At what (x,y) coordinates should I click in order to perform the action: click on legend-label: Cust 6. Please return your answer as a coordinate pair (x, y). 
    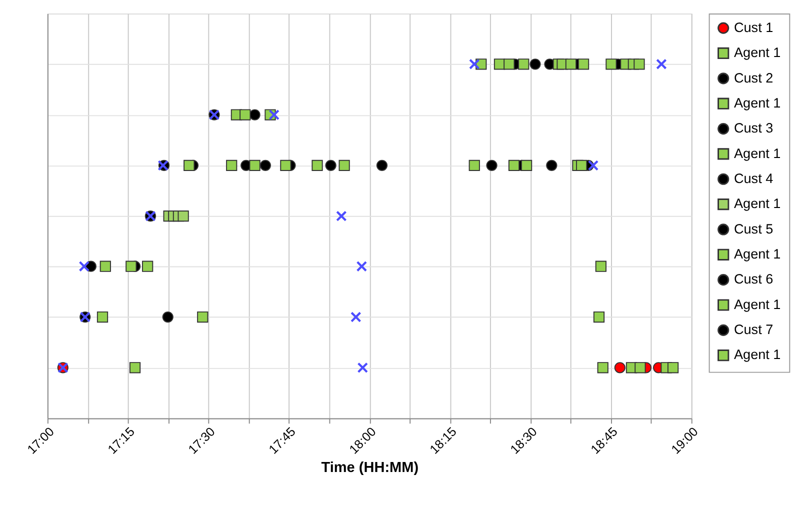
    Looking at the image, I should click on (754, 279).